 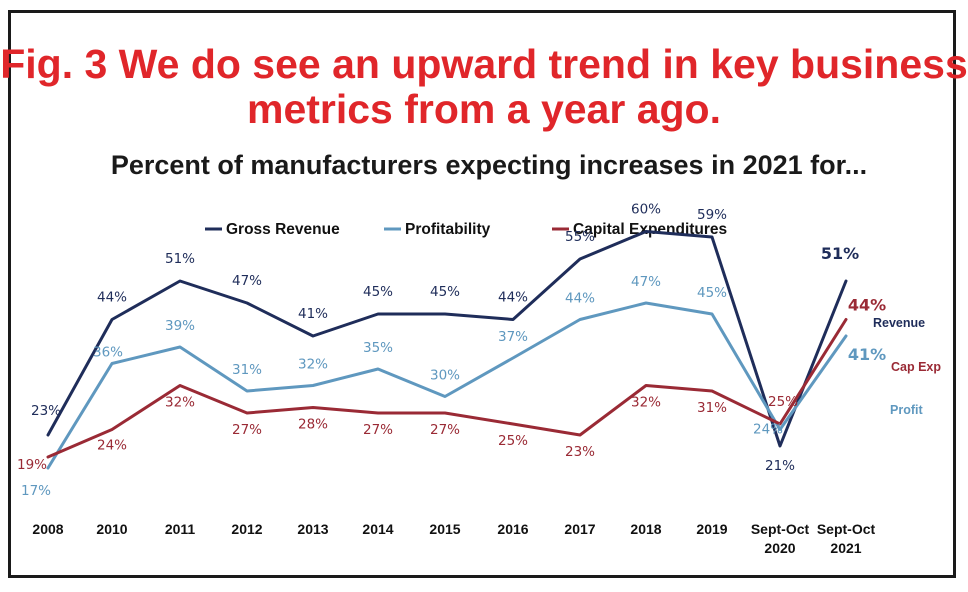 I want to click on data-label: 30%, so click(x=445, y=376).